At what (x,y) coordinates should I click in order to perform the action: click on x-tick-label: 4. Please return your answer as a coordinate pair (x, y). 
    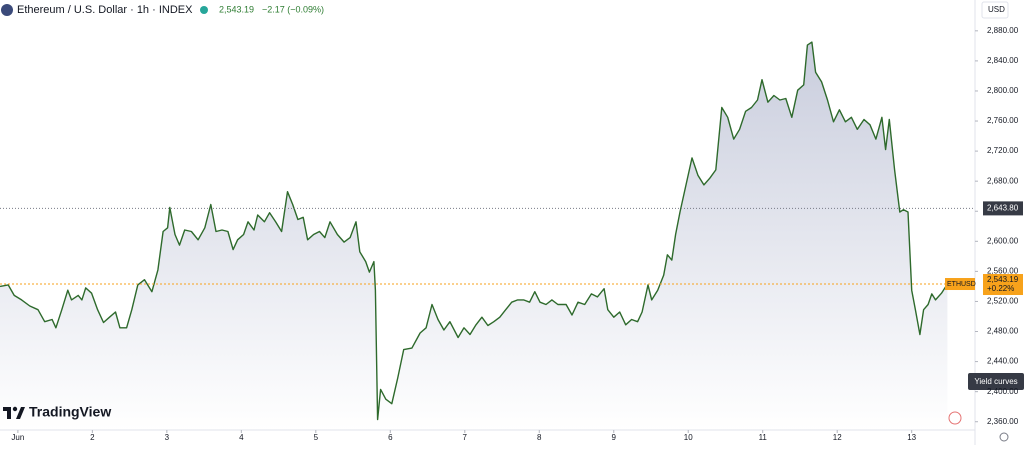
    Looking at the image, I should click on (241, 437).